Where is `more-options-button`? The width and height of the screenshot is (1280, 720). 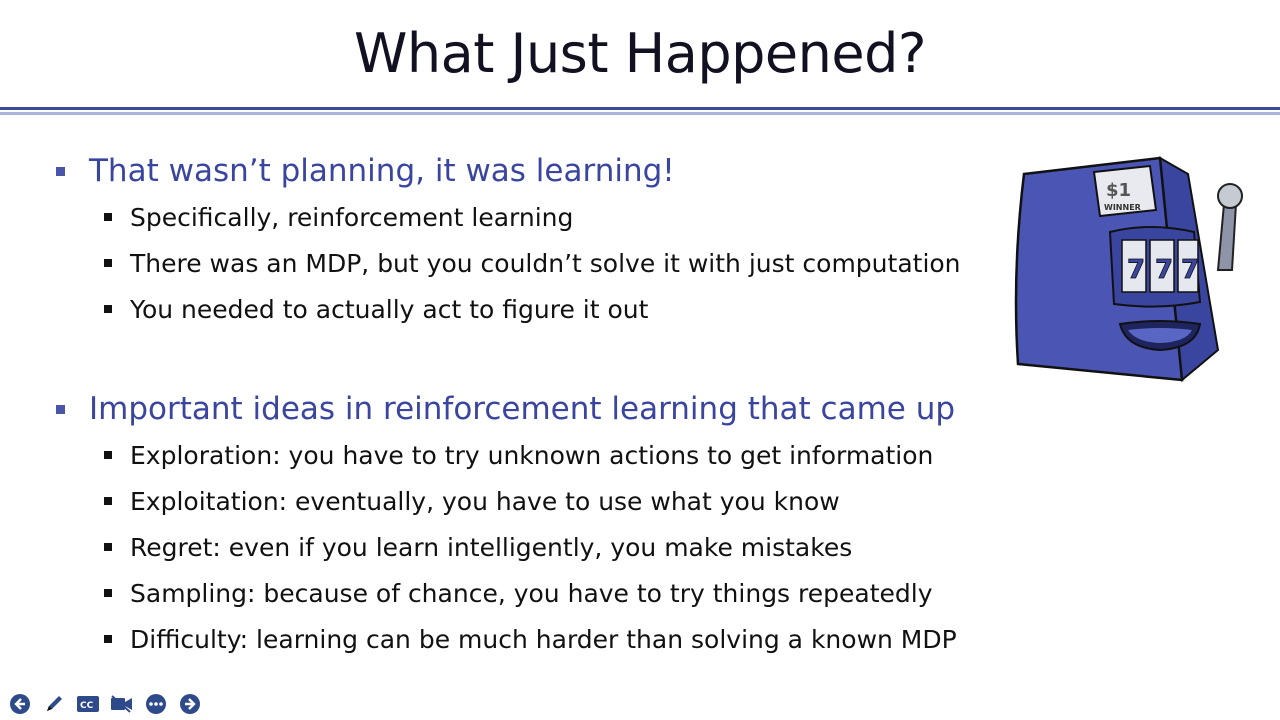
more-options-button is located at coordinates (156, 704).